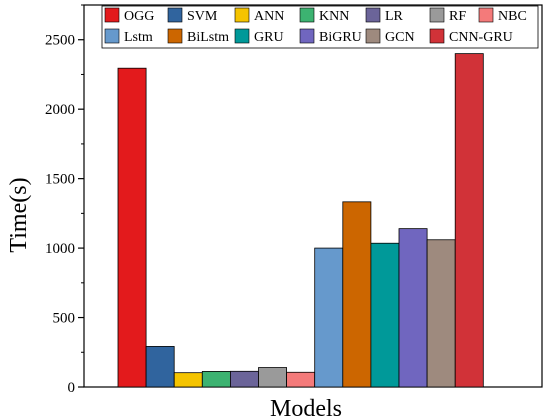 The width and height of the screenshot is (550, 420). I want to click on legend-label-ogg: OGG, so click(139, 16).